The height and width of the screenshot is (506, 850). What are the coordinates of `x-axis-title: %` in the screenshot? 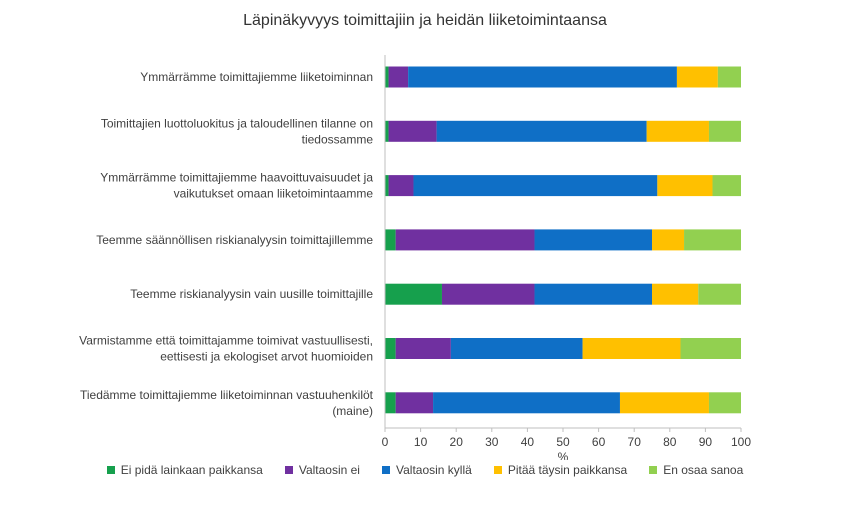 It's located at (563, 455).